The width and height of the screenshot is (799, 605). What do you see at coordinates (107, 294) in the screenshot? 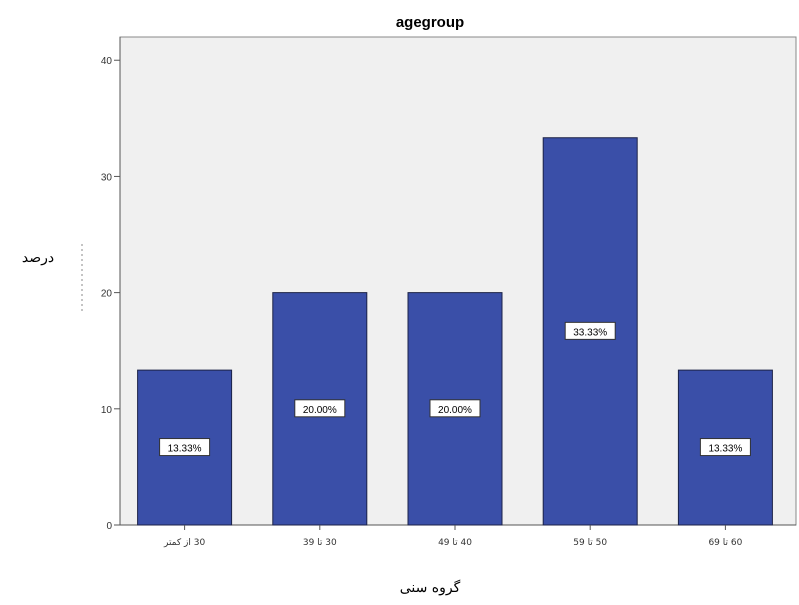
I see `y-tick-label: 20` at bounding box center [107, 294].